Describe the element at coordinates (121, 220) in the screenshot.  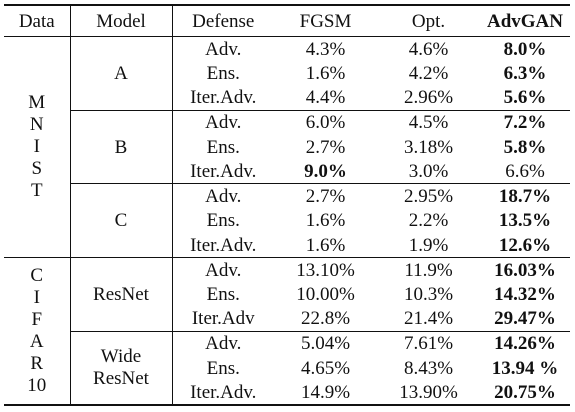
I see `model-label: C` at that location.